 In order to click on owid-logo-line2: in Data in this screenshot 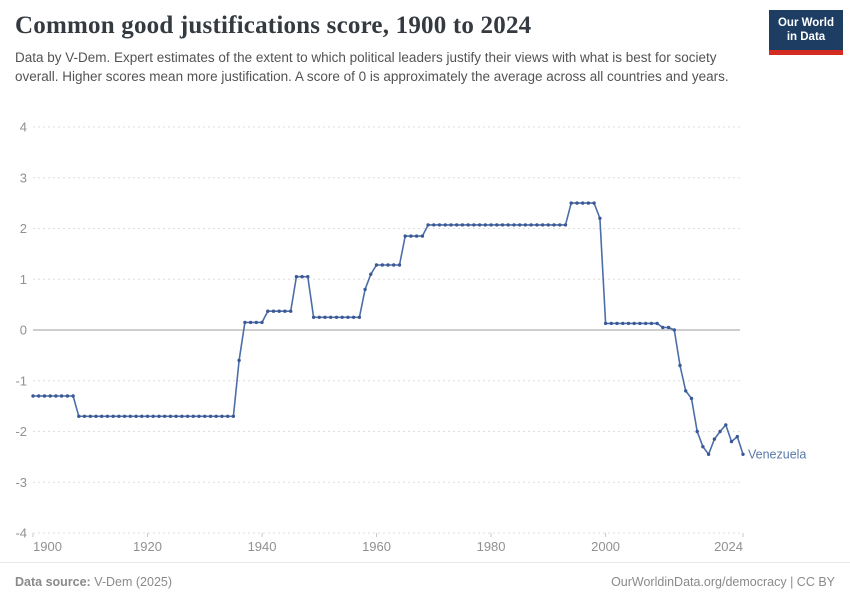, I will do `click(806, 37)`.